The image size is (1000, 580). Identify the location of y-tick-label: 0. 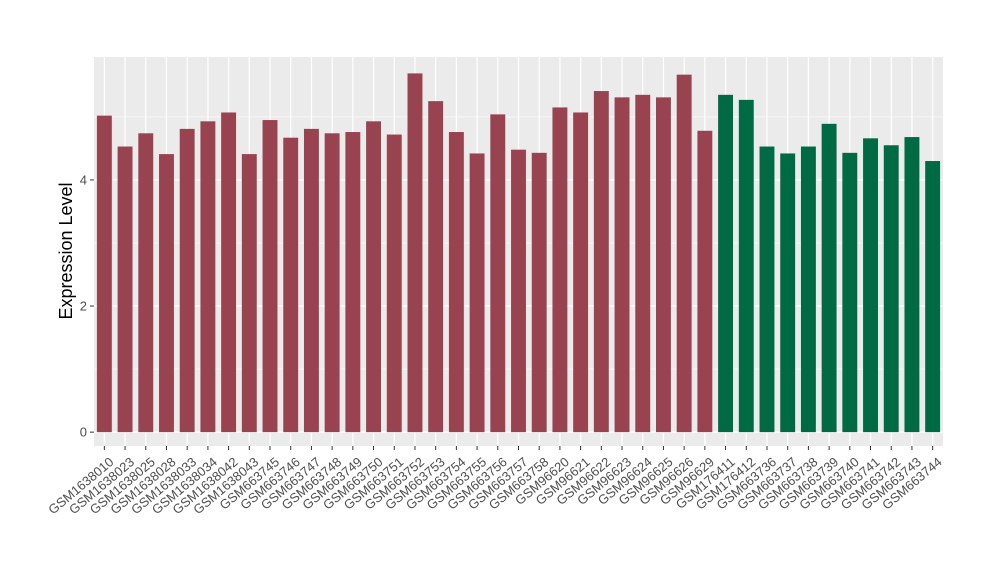
(83, 432).